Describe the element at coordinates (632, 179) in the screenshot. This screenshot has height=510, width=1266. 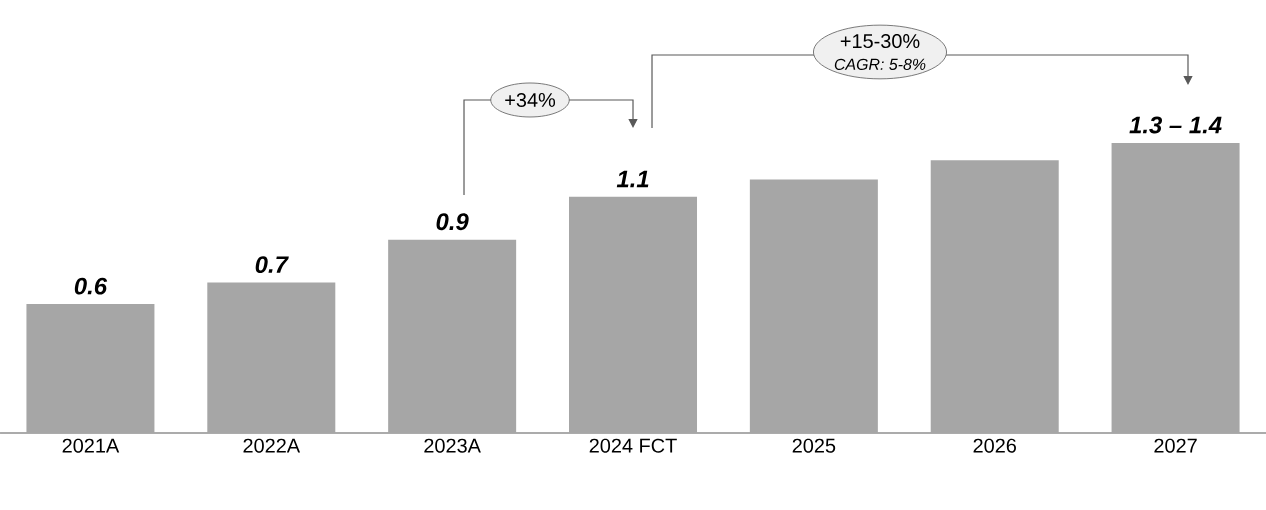
I see `data-label: 1.1` at that location.